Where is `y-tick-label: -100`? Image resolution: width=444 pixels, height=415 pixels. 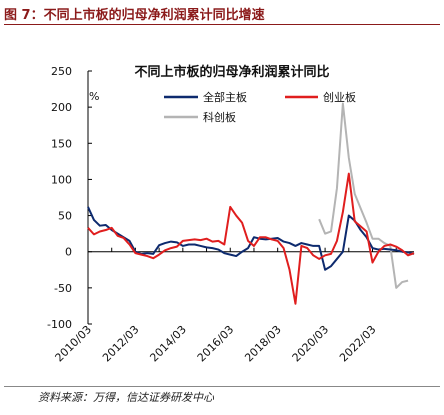 y-tick-label: -100 is located at coordinates (59, 324).